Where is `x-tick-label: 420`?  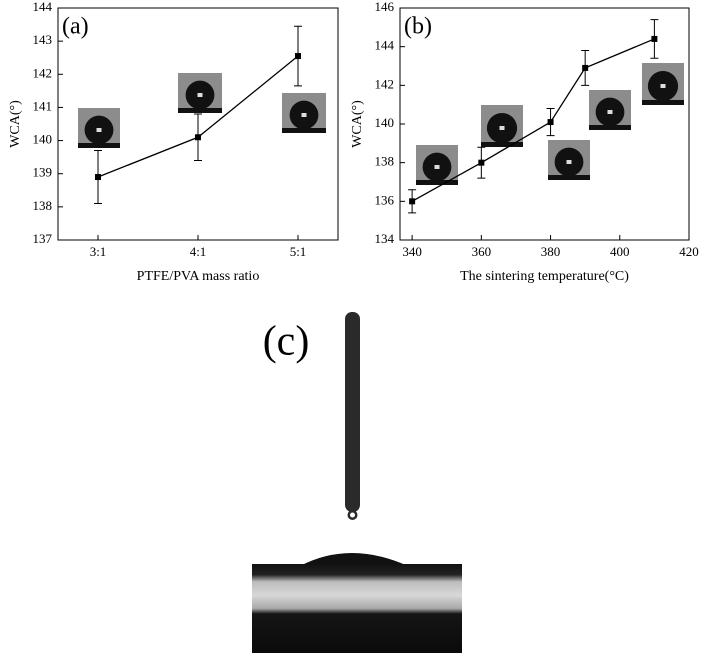
x-tick-label: 420 is located at coordinates (689, 251).